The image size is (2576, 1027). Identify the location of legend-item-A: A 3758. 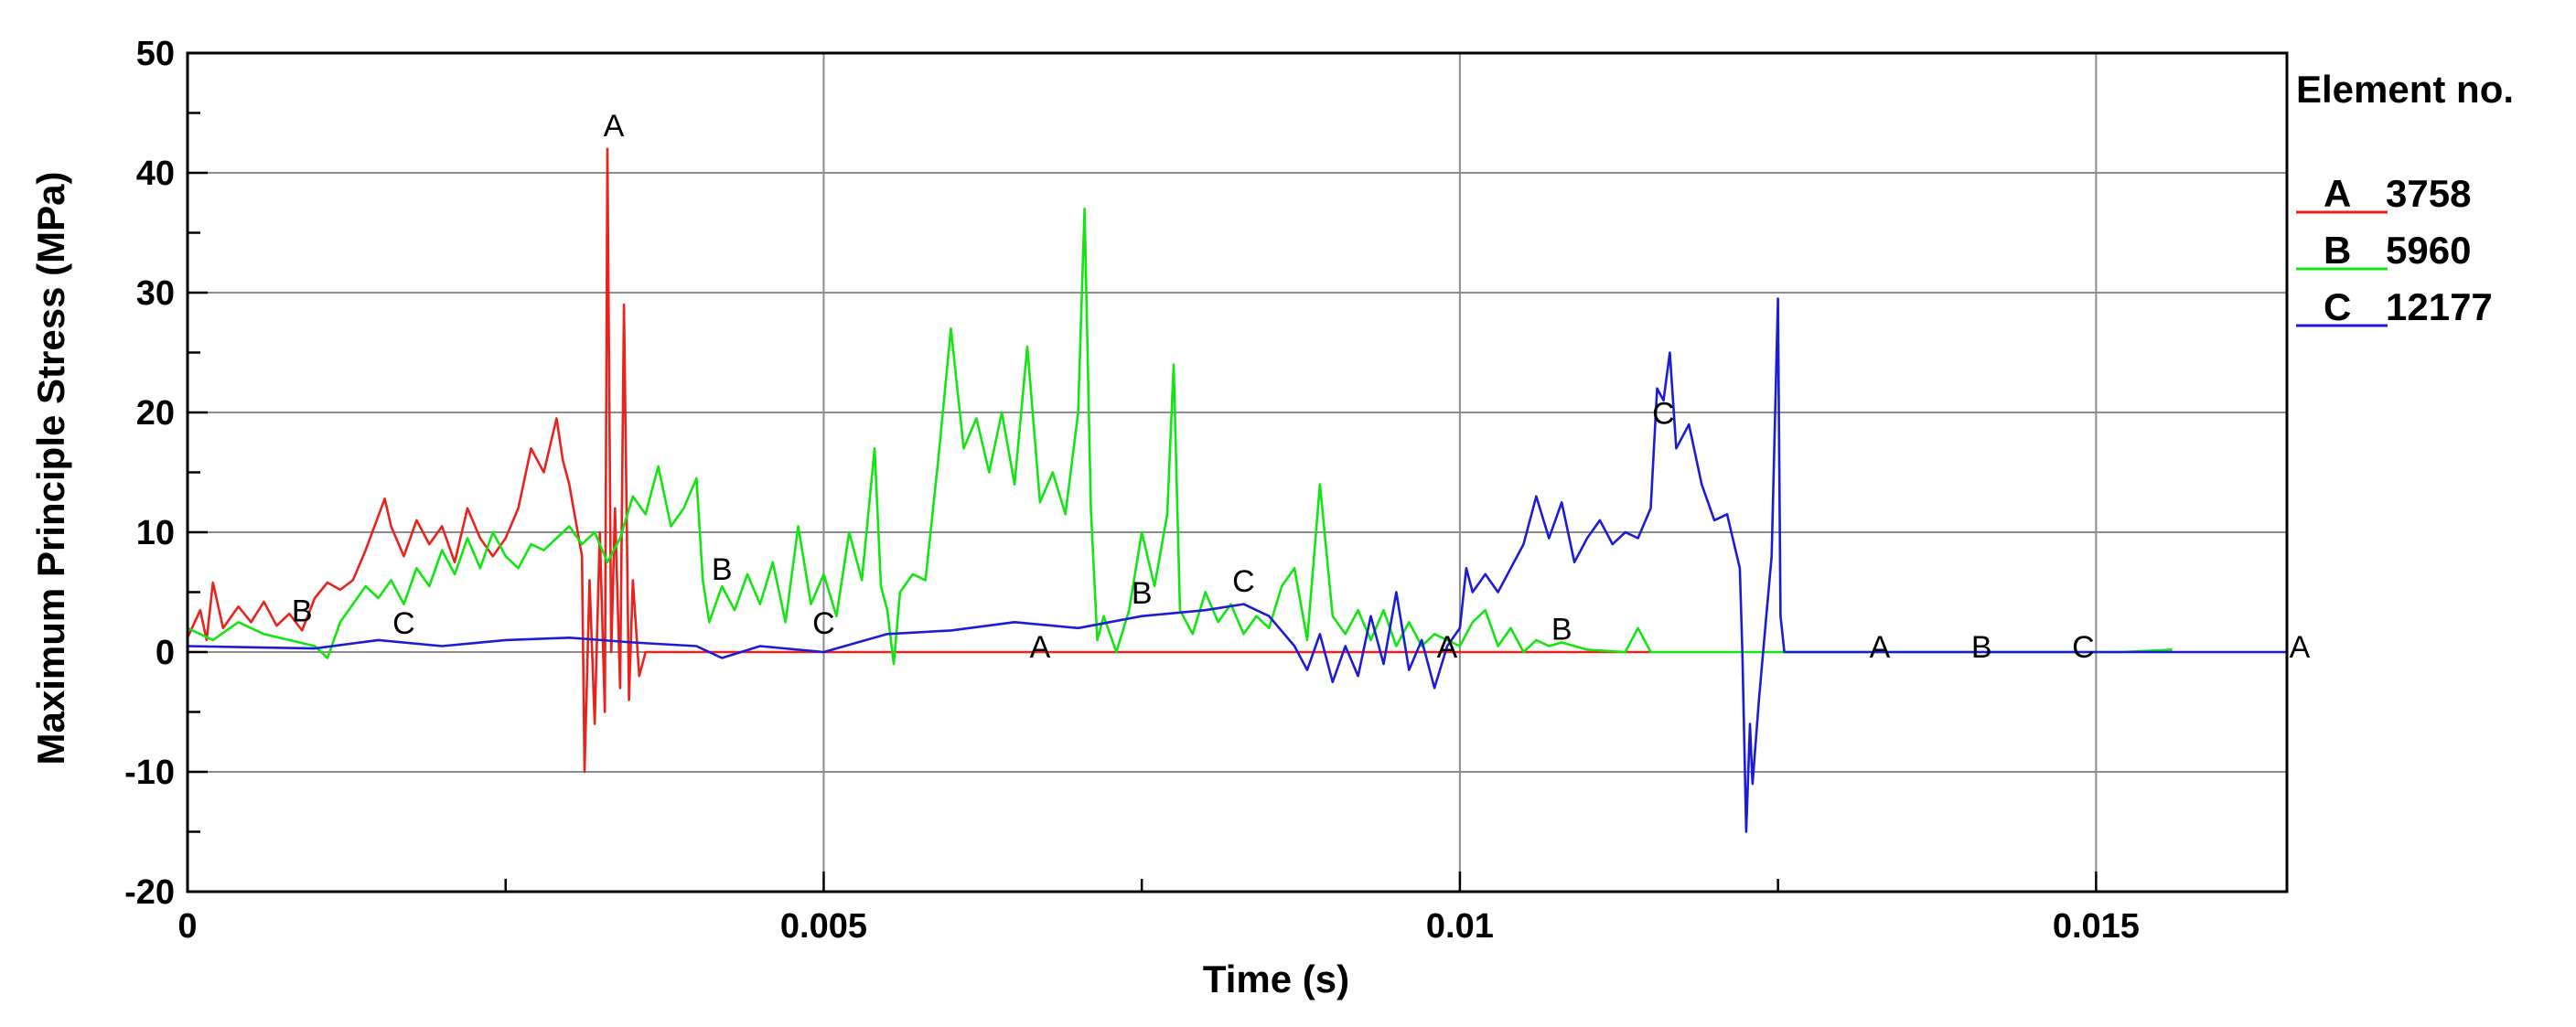
(2383, 193).